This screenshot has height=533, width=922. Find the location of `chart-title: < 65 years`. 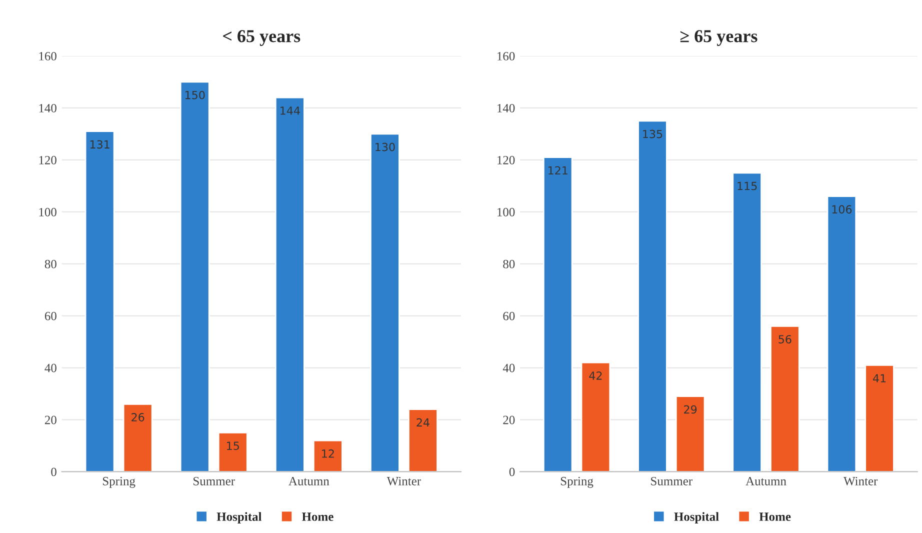

chart-title: < 65 years is located at coordinates (261, 38).